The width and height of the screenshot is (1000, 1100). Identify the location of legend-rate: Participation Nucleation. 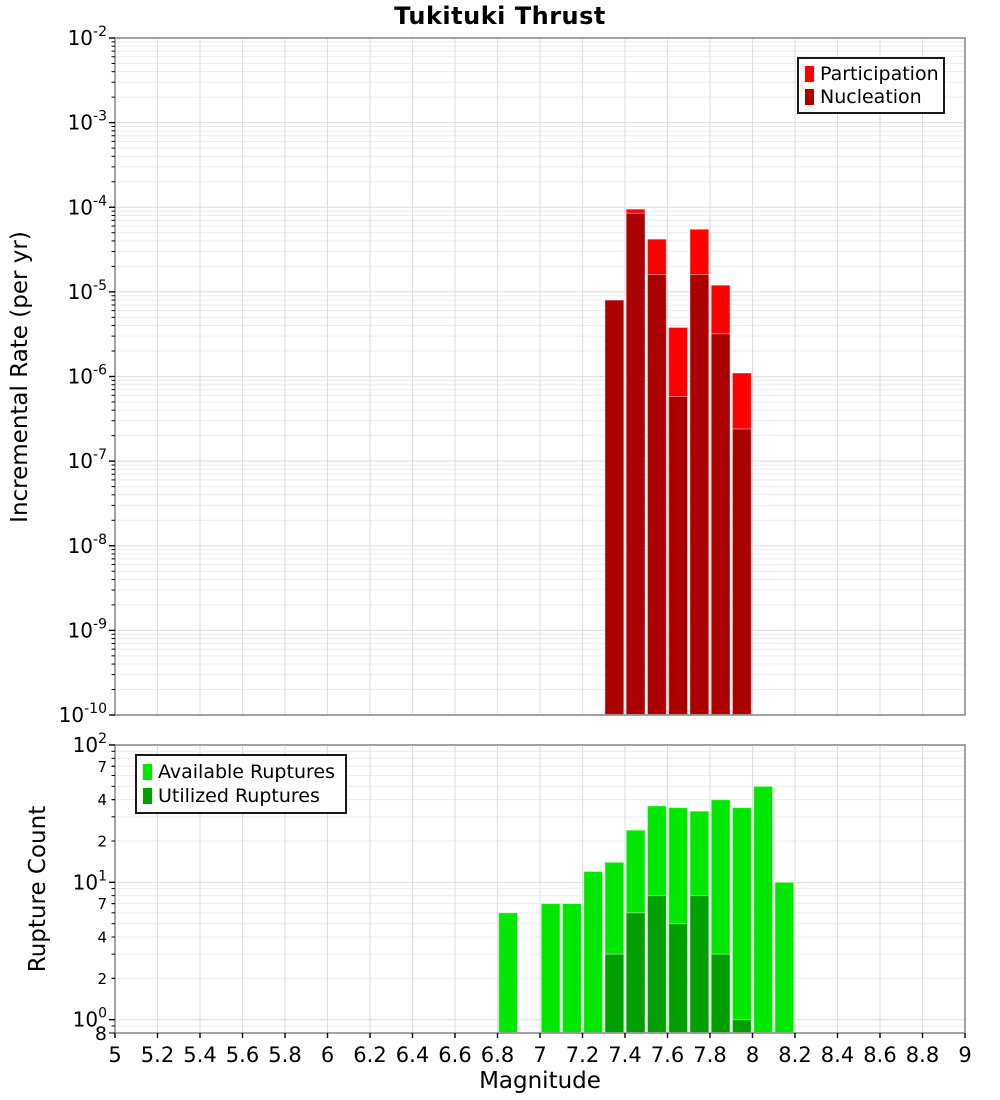
(871, 85).